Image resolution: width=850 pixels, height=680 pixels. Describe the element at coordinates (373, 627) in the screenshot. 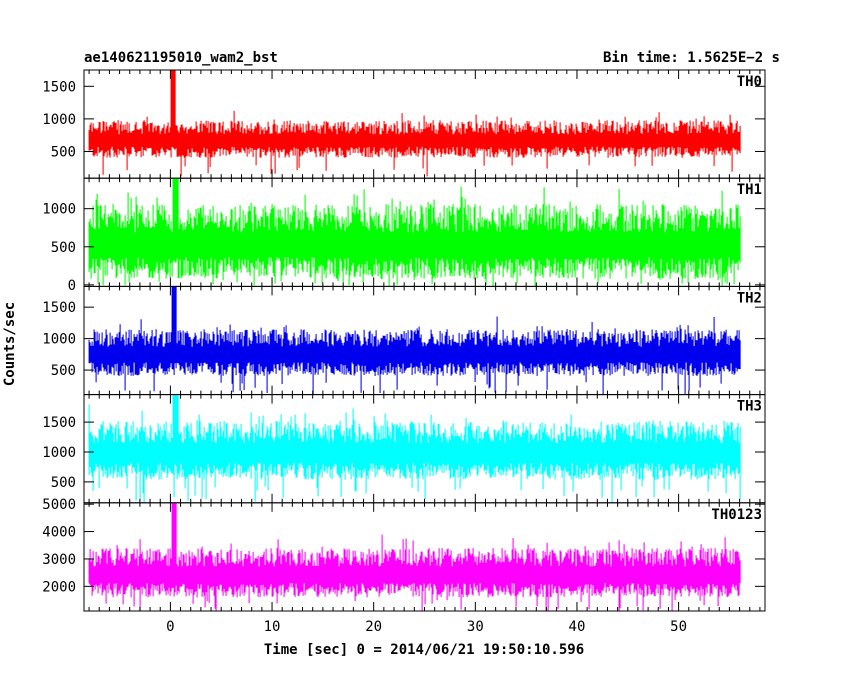

I see `x-tick-label: 20` at that location.